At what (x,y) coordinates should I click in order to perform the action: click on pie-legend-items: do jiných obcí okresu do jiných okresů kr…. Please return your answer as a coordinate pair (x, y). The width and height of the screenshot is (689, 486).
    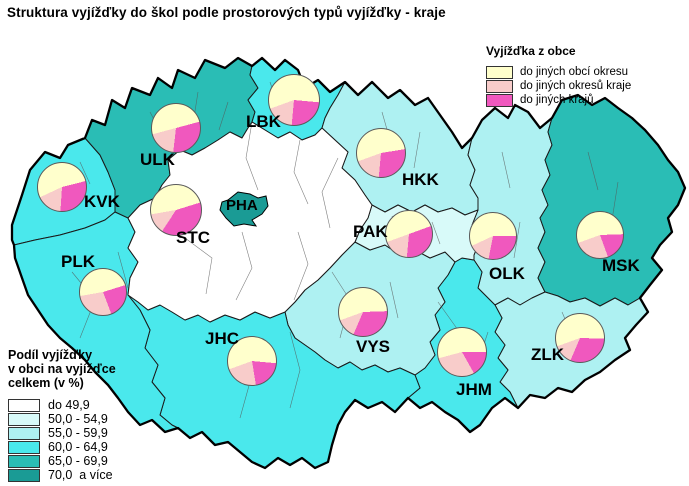
    Looking at the image, I should click on (558, 86).